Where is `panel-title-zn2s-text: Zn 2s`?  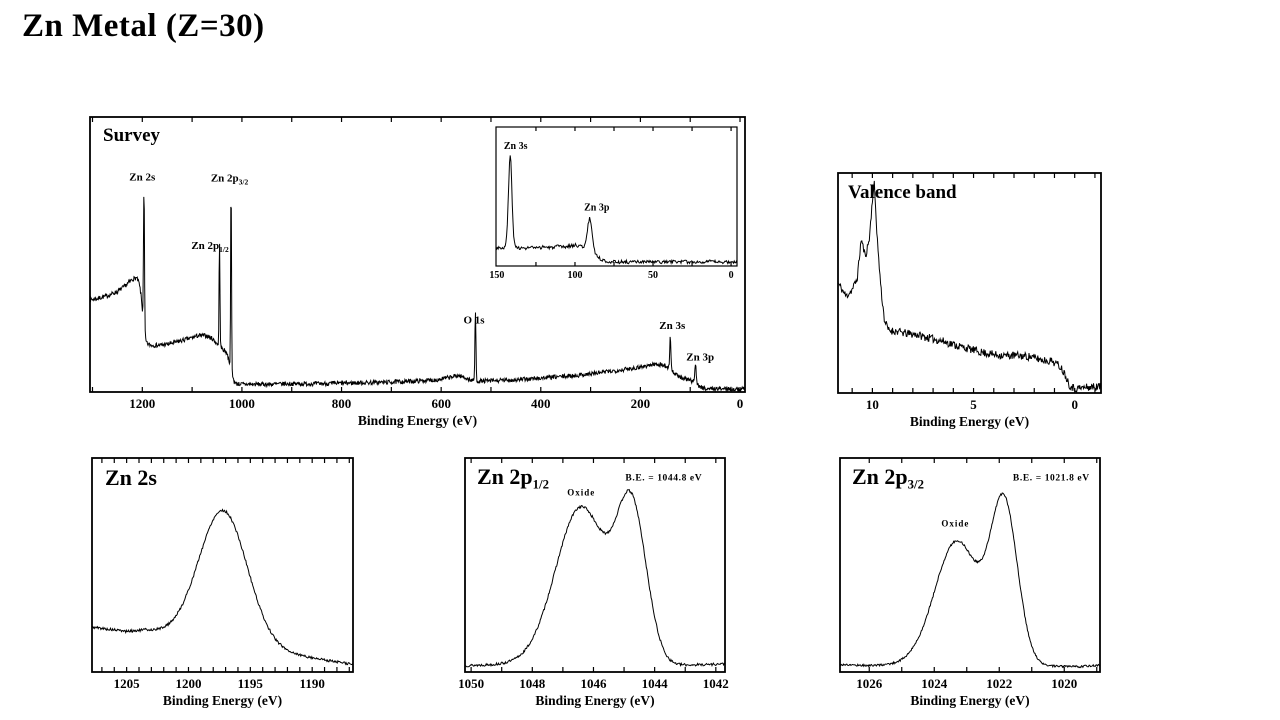 panel-title-zn2s-text: Zn 2s is located at coordinates (131, 477).